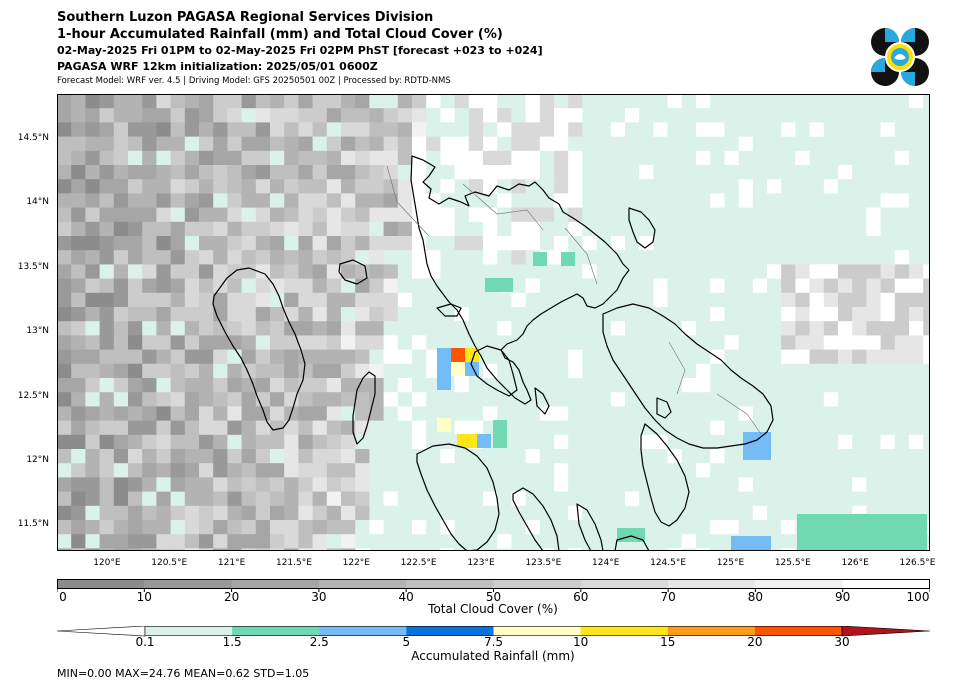  What do you see at coordinates (590, 527) in the screenshot?
I see `cebu-outline` at bounding box center [590, 527].